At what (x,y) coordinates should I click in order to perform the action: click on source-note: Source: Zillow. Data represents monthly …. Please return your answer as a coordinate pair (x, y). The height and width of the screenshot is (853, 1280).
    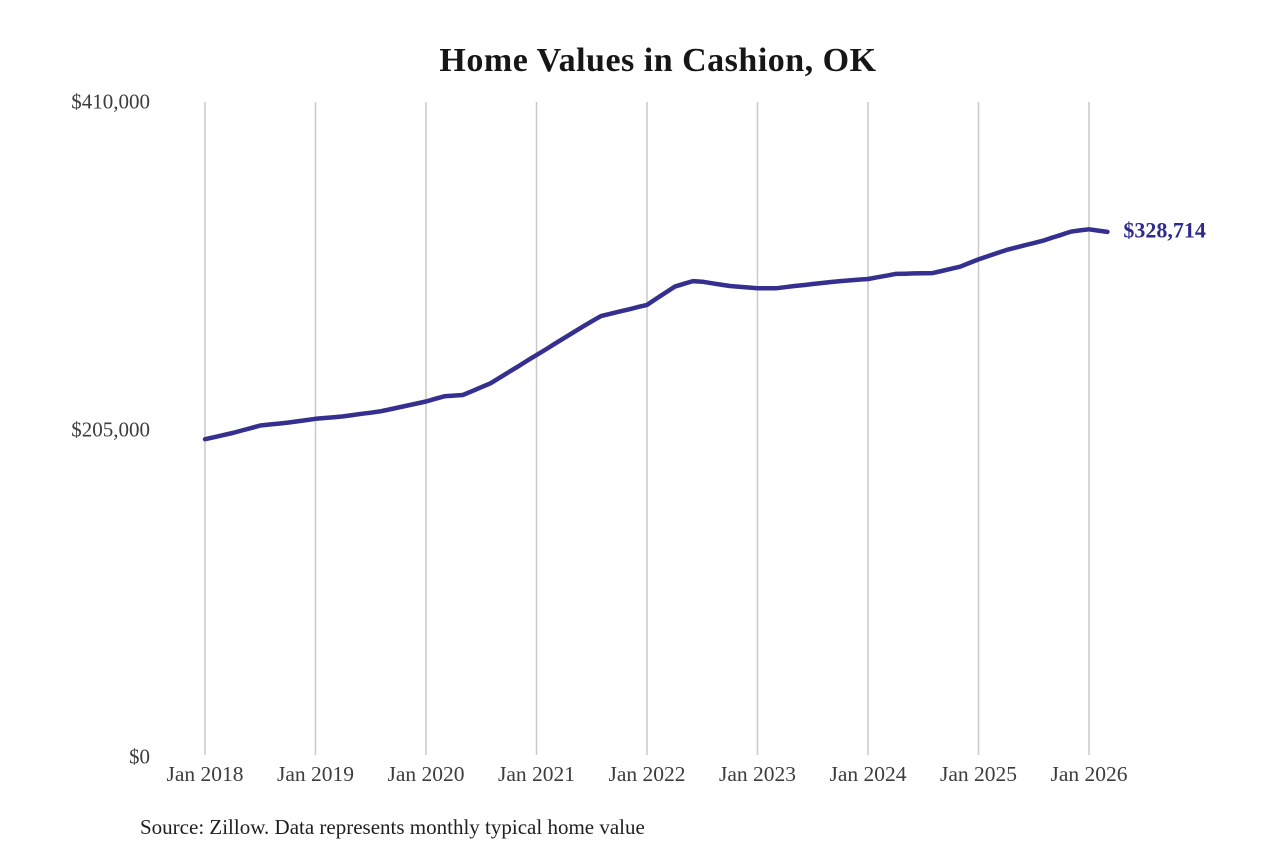
    Looking at the image, I should click on (392, 827).